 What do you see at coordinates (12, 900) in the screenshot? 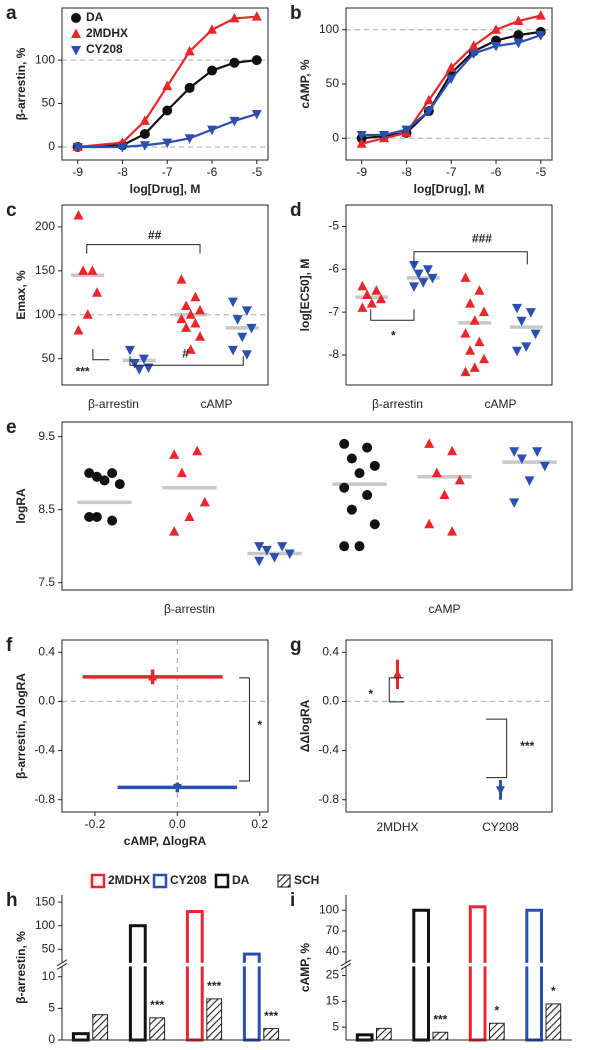
I see `panel-letter: h` at bounding box center [12, 900].